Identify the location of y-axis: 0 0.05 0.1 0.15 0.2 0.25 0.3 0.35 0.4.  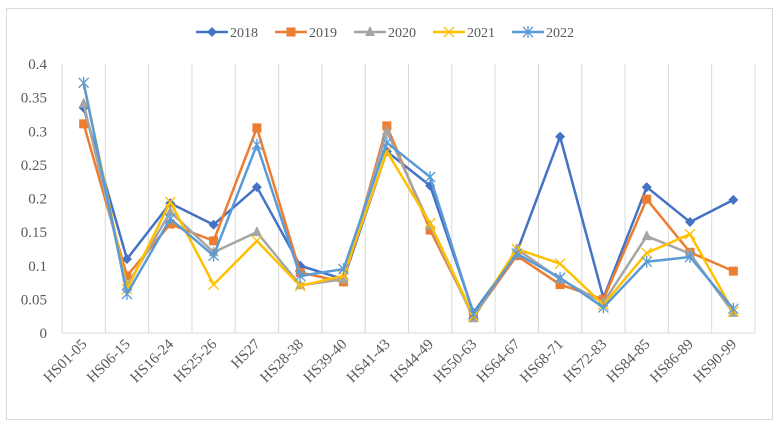
(34, 199).